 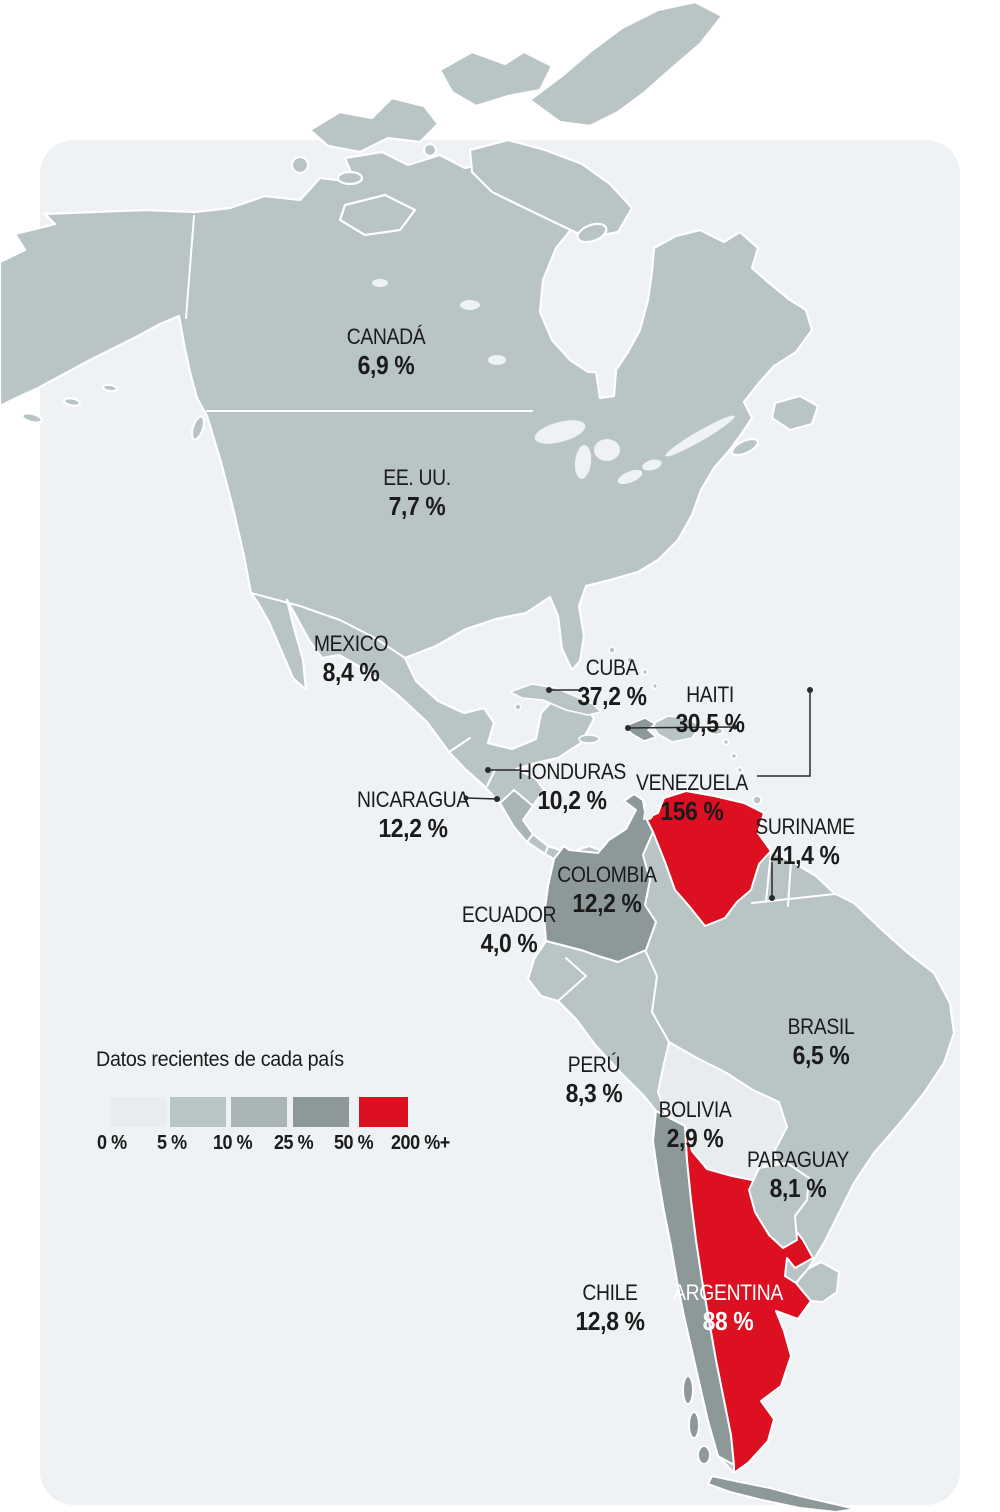 I want to click on border-usa-mexico, so click(x=328, y=625).